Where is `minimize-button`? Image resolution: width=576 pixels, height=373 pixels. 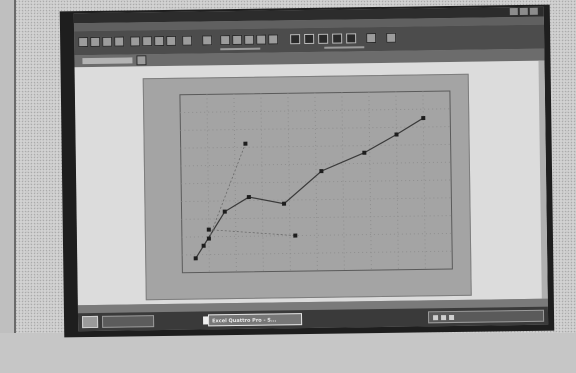 minimize-button is located at coordinates (513, 12).